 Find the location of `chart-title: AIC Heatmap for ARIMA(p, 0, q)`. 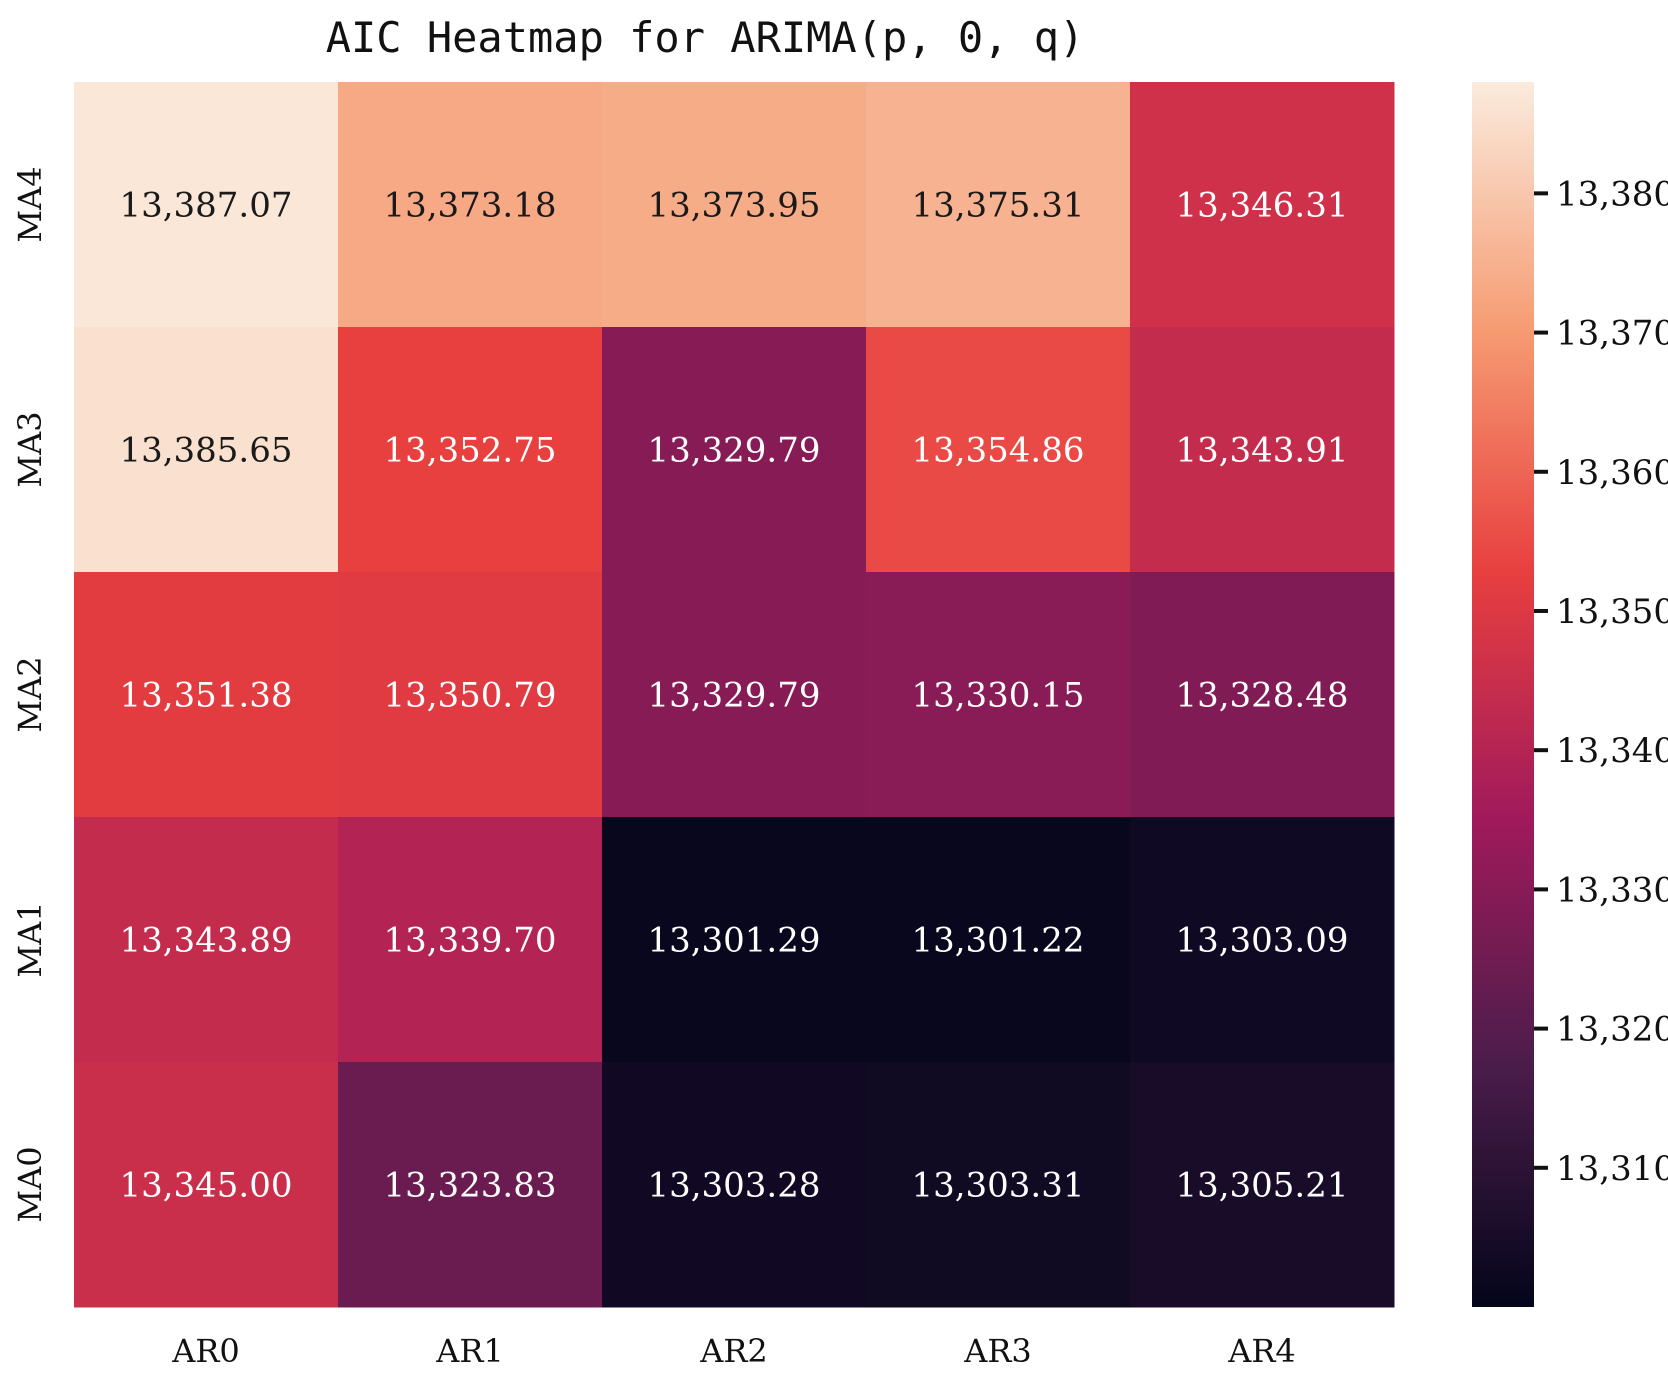

chart-title: AIC Heatmap for ARIMA(p, 0, q) is located at coordinates (705, 37).